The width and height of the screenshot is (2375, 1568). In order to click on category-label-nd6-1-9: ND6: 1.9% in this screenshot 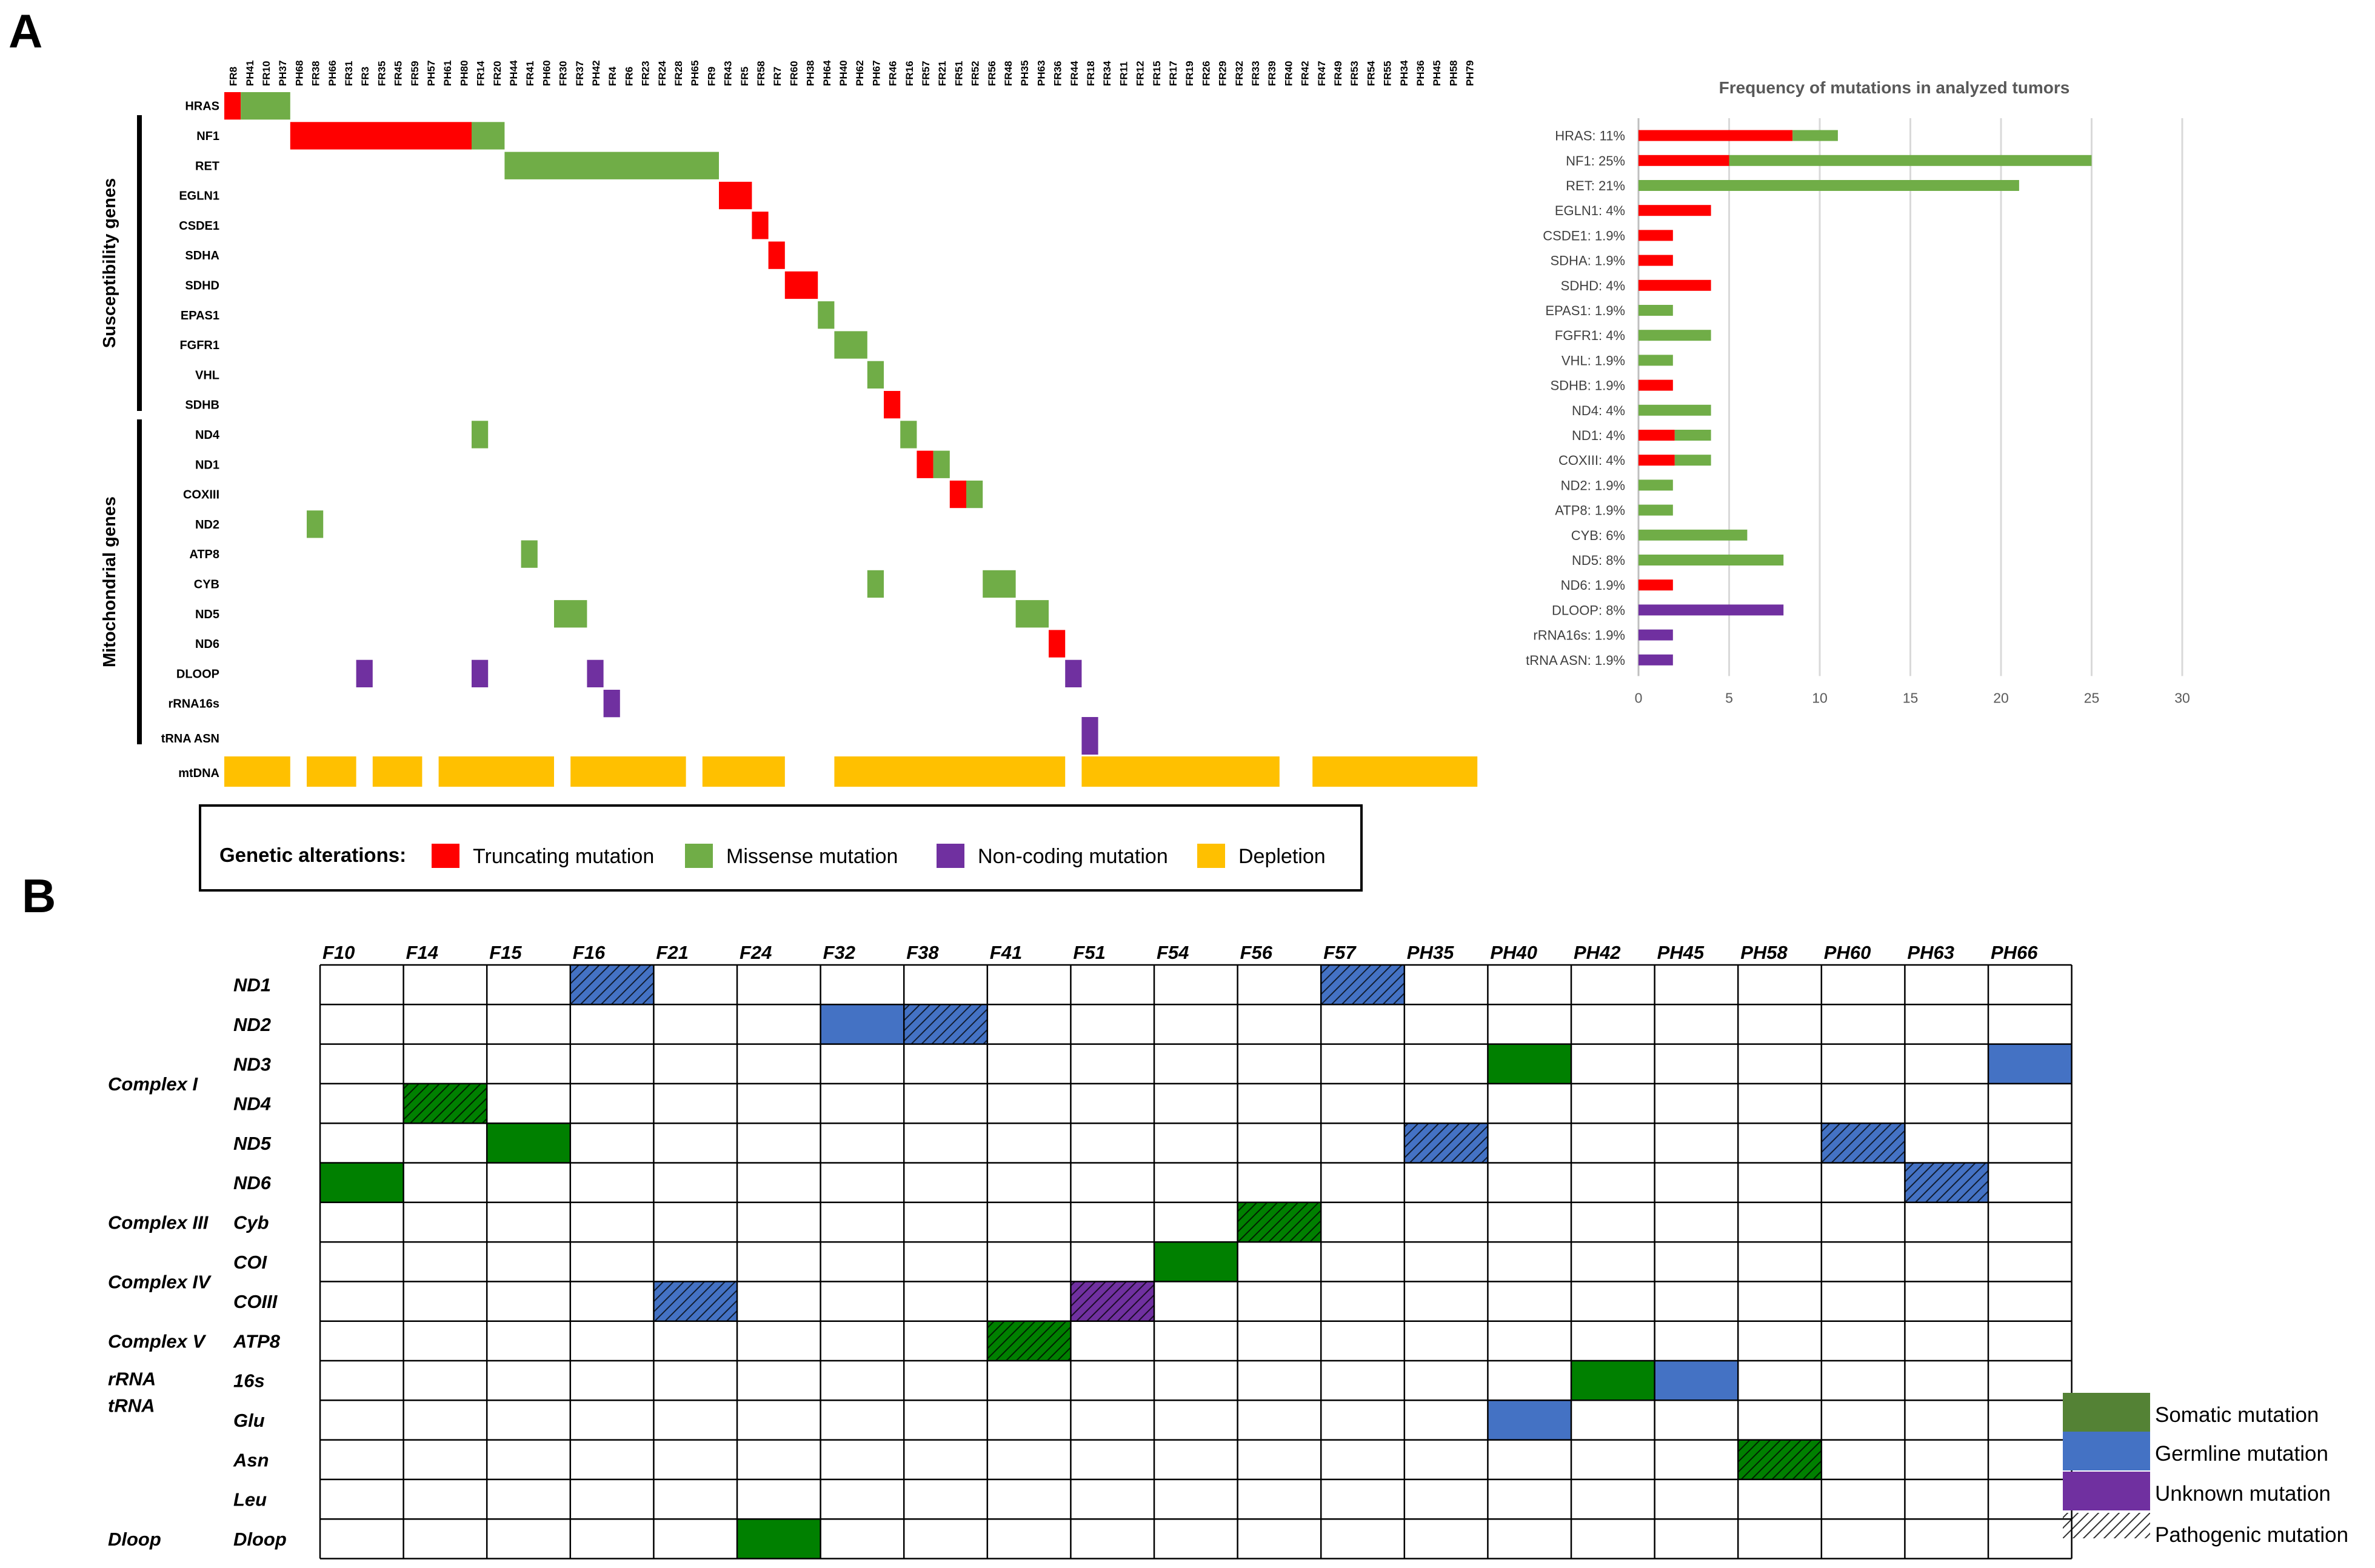, I will do `click(1593, 585)`.